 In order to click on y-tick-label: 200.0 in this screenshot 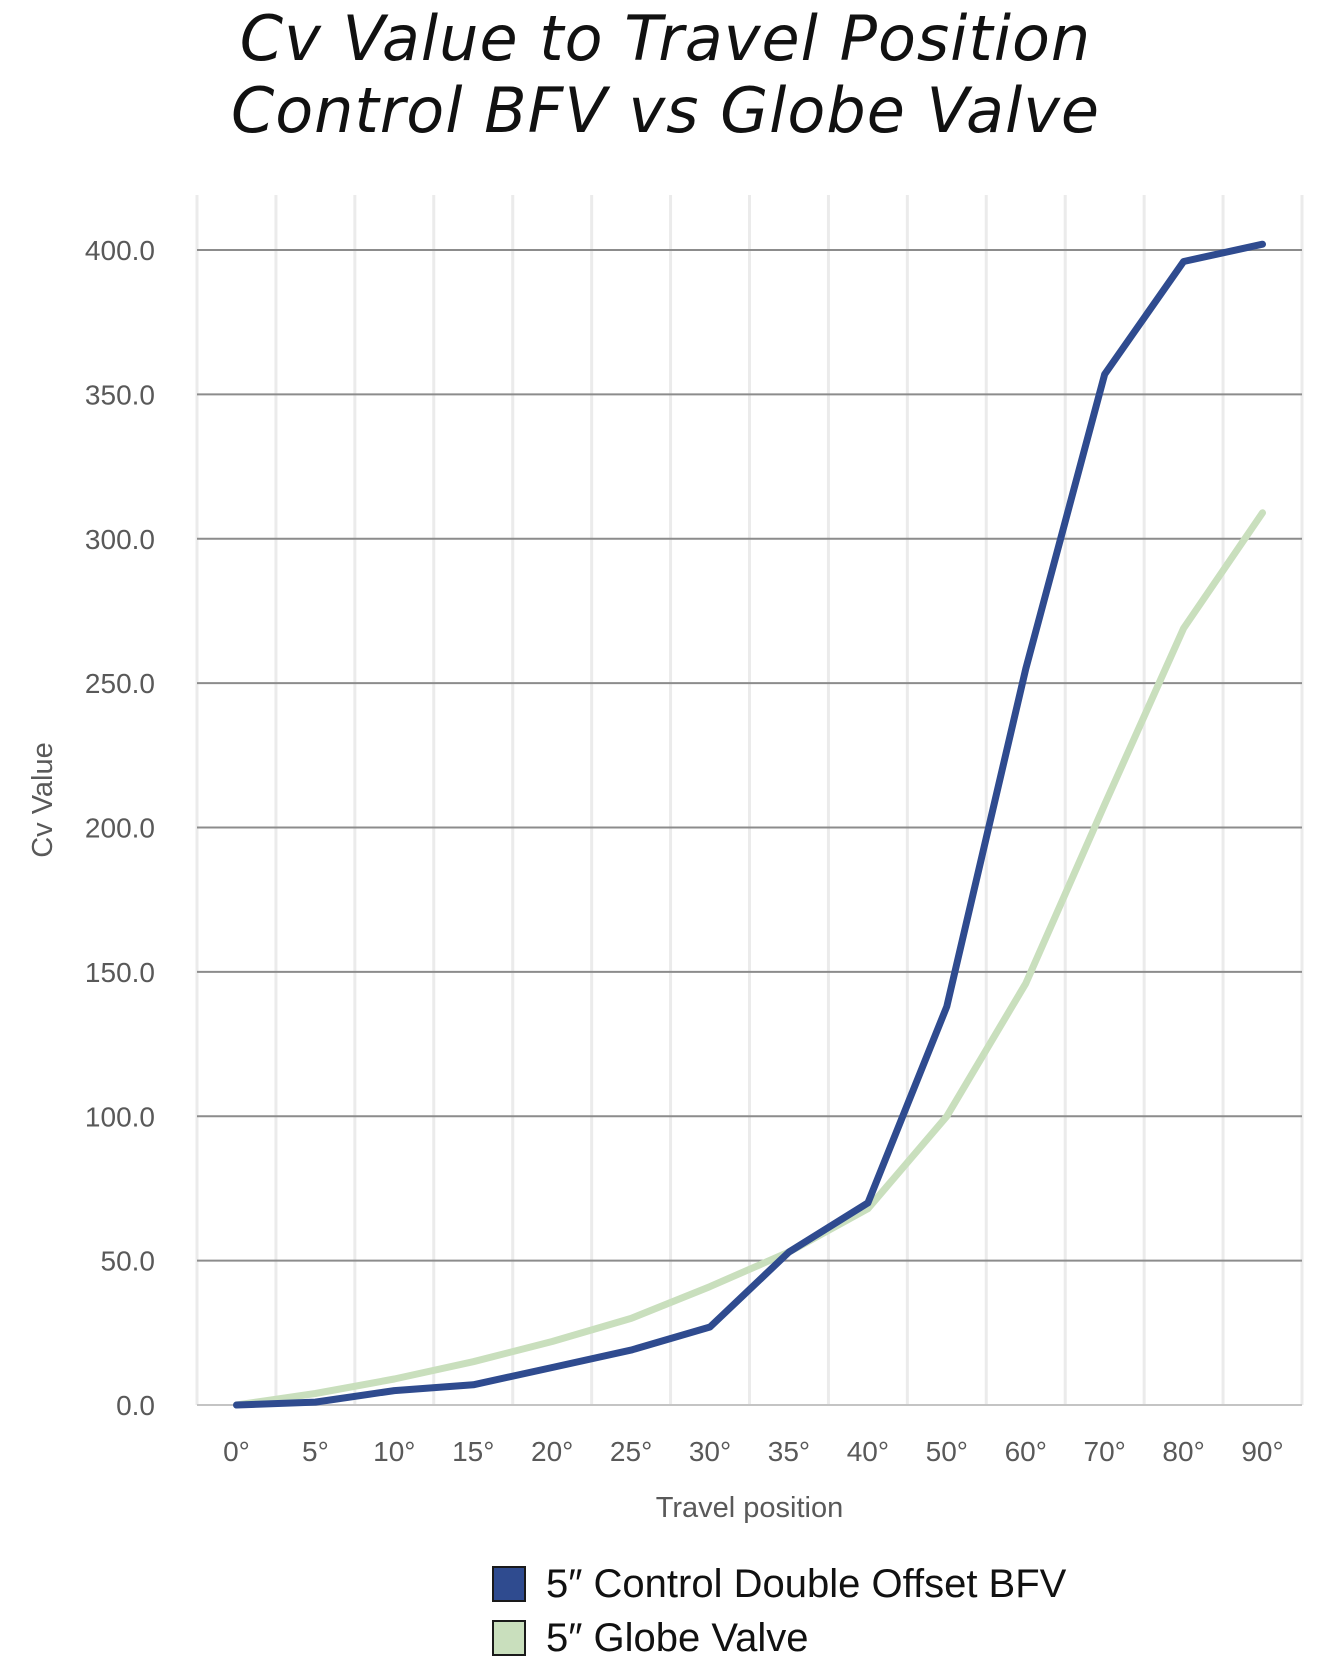, I will do `click(120, 828)`.